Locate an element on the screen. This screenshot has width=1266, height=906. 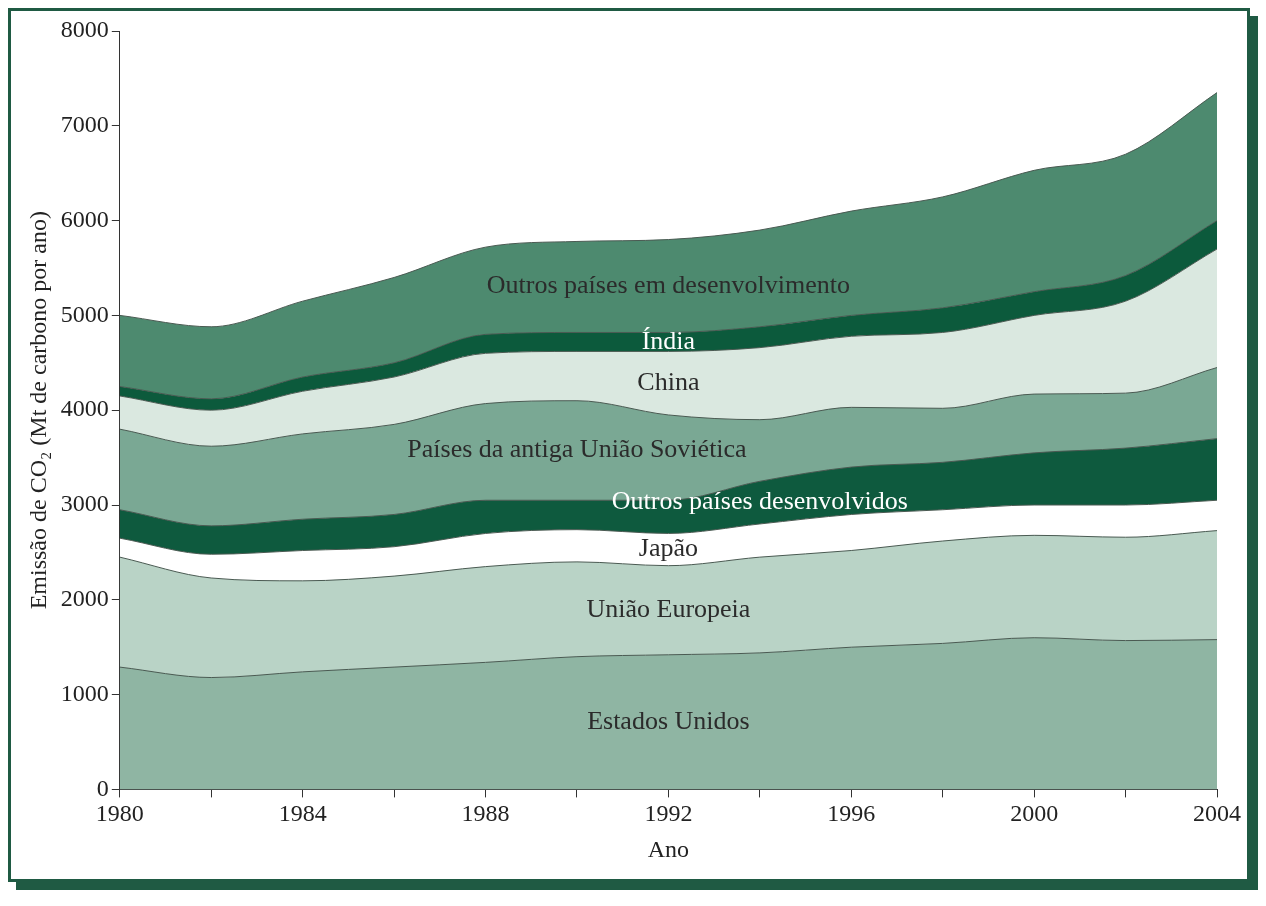
y-tick-label: 4000 is located at coordinates (84, 408).